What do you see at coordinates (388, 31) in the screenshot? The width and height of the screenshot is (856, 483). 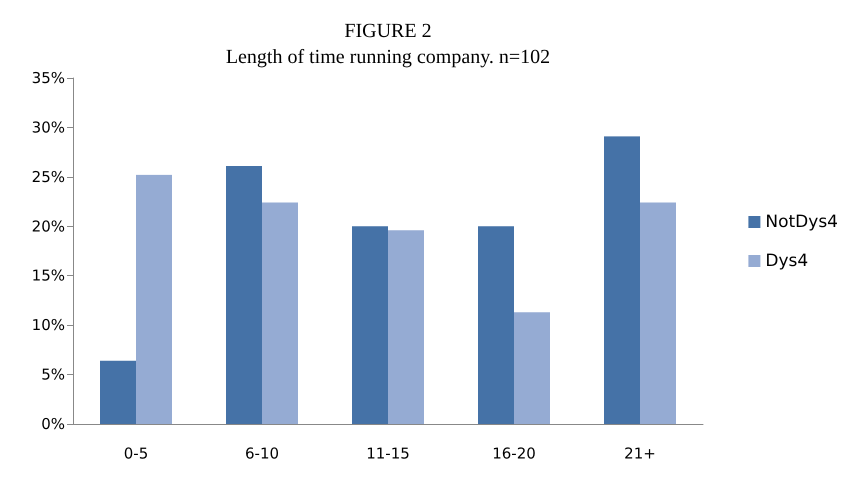 I see `chart-title: FIGURE 2` at bounding box center [388, 31].